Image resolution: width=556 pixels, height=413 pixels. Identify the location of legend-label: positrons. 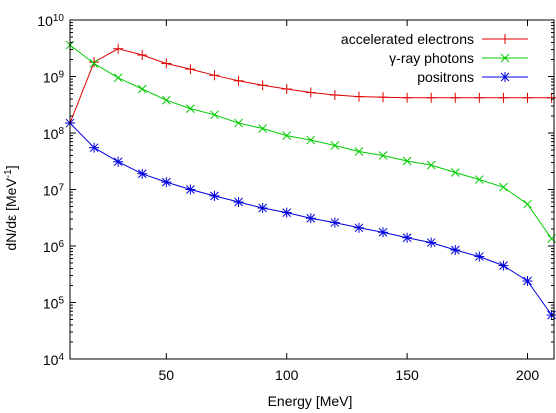
(445, 77).